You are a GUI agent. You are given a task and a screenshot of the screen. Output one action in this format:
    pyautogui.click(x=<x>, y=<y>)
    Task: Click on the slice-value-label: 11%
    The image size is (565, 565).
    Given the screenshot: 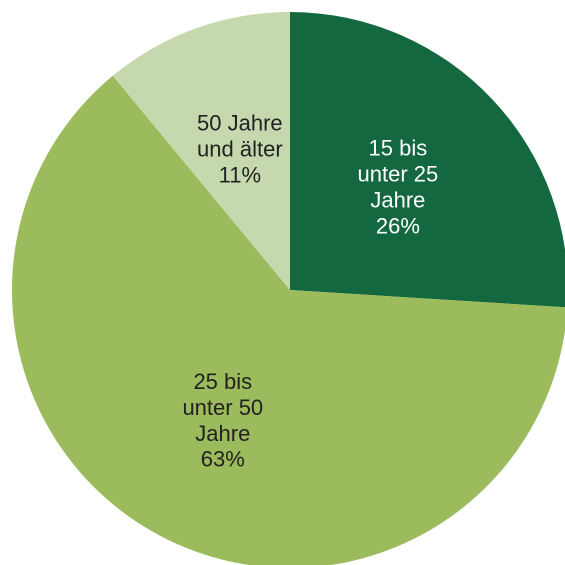 What is the action you would take?
    pyautogui.click(x=240, y=175)
    